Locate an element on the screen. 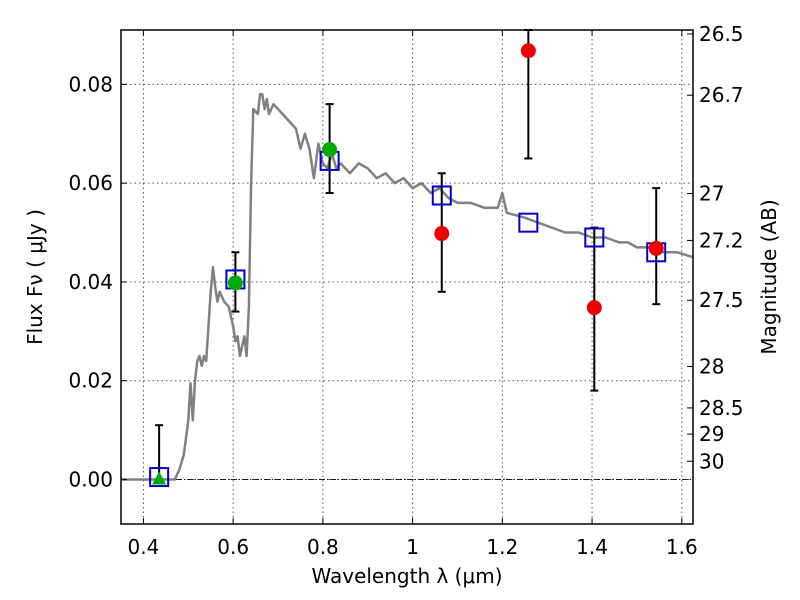 The width and height of the screenshot is (800, 600). right-axis-tick-label: 26.5 is located at coordinates (721, 34).